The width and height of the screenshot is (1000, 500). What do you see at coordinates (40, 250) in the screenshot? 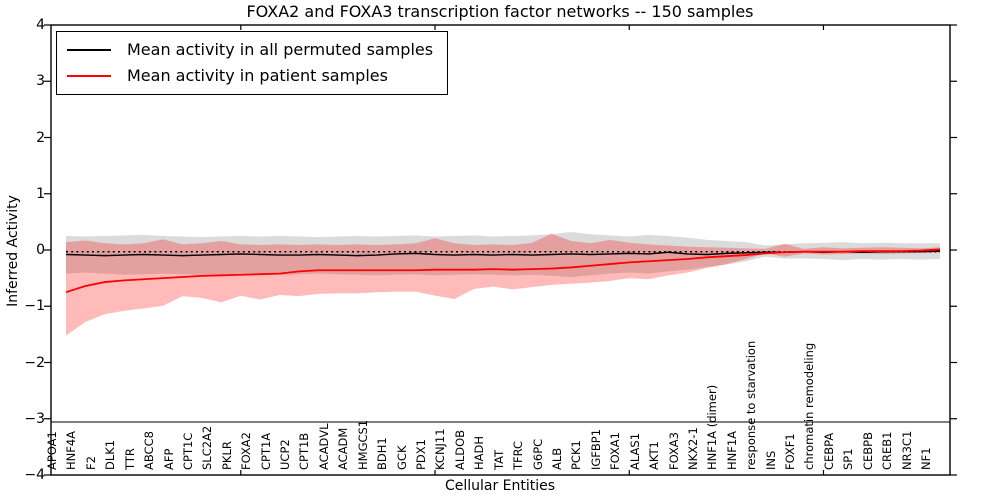
I see `y-tick-label: 0` at bounding box center [40, 250].